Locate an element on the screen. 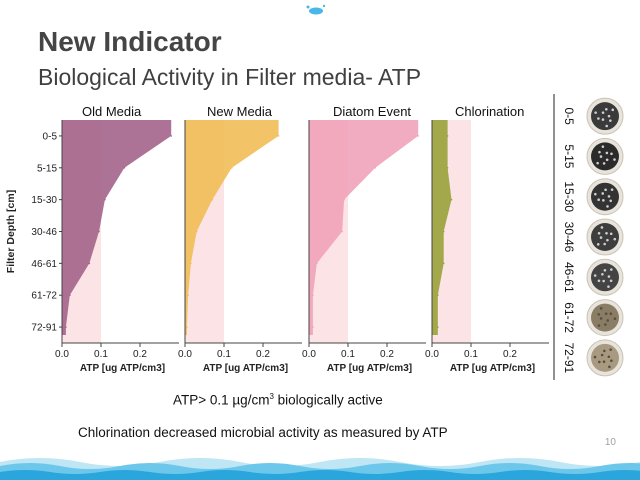 This screenshot has height=480, width=640. y-tick-label: 0-5 is located at coordinates (50, 136).